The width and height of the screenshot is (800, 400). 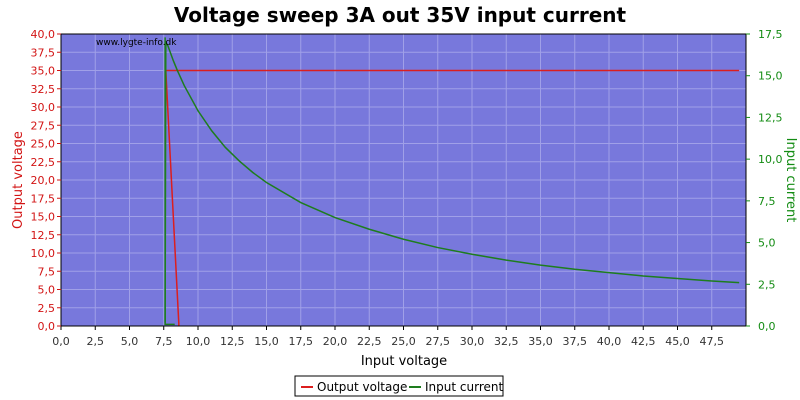 What do you see at coordinates (47, 326) in the screenshot?
I see `y-tick-label: 0,0` at bounding box center [47, 326].